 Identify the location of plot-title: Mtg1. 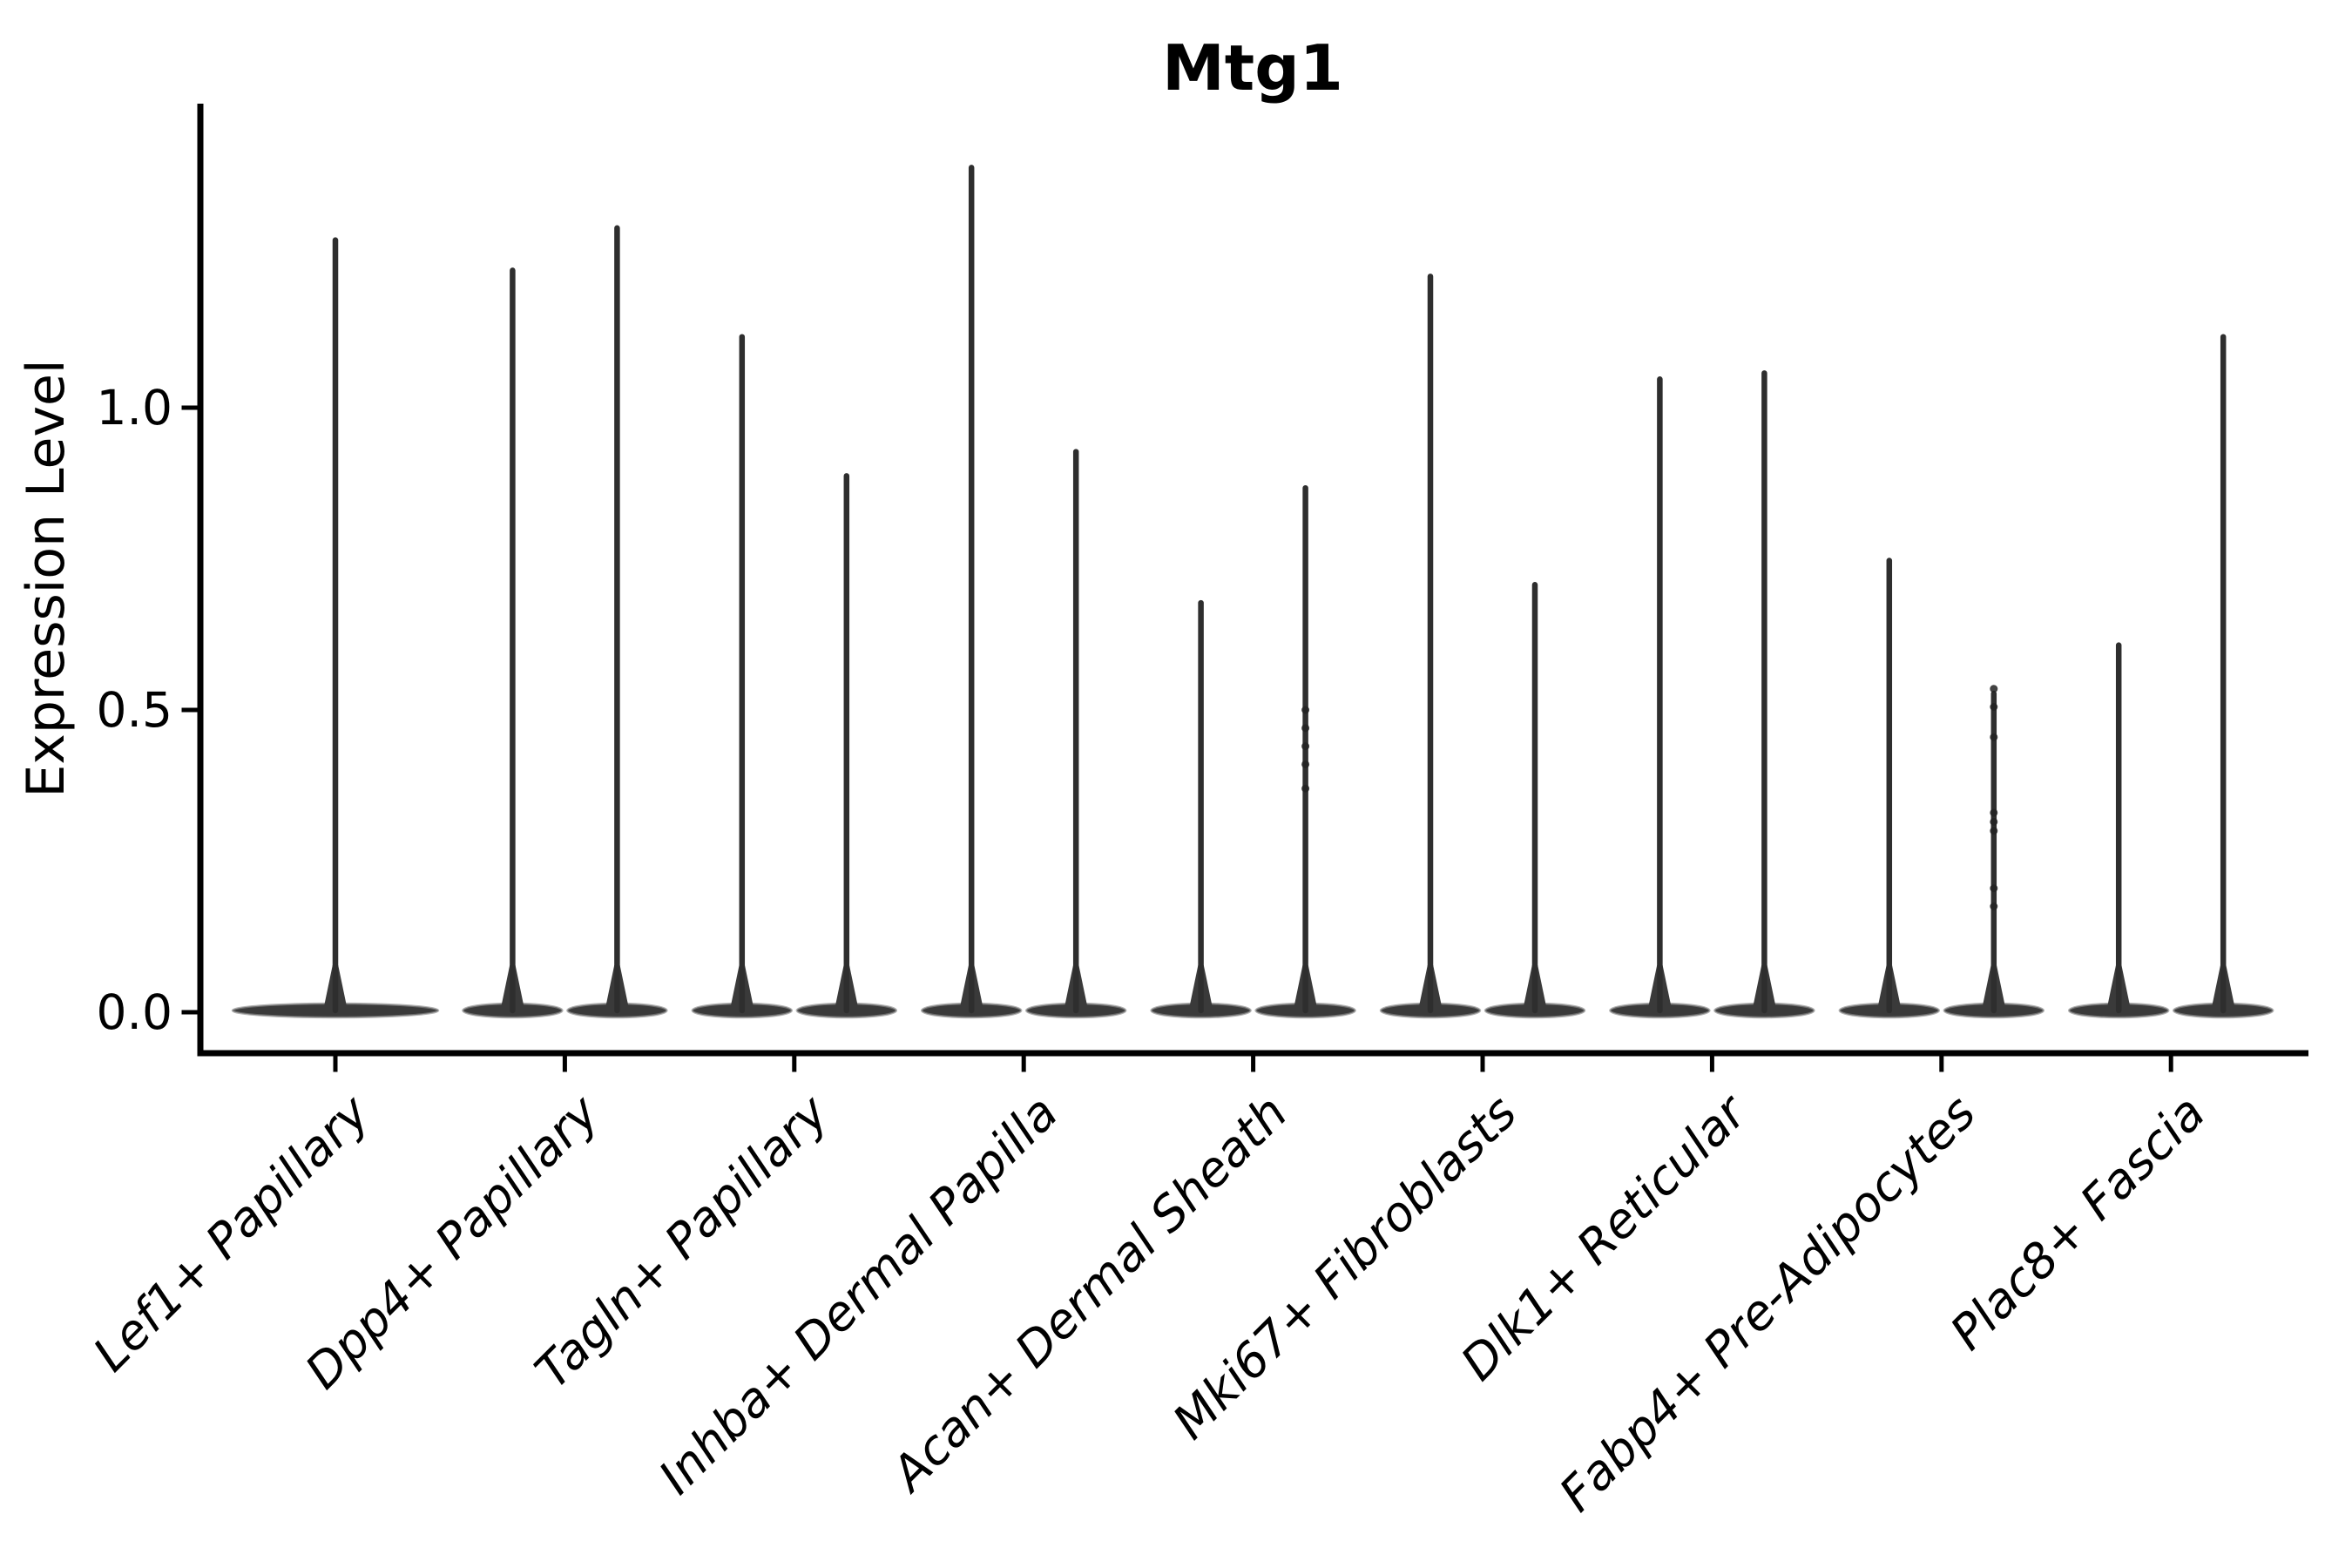
(1252, 68).